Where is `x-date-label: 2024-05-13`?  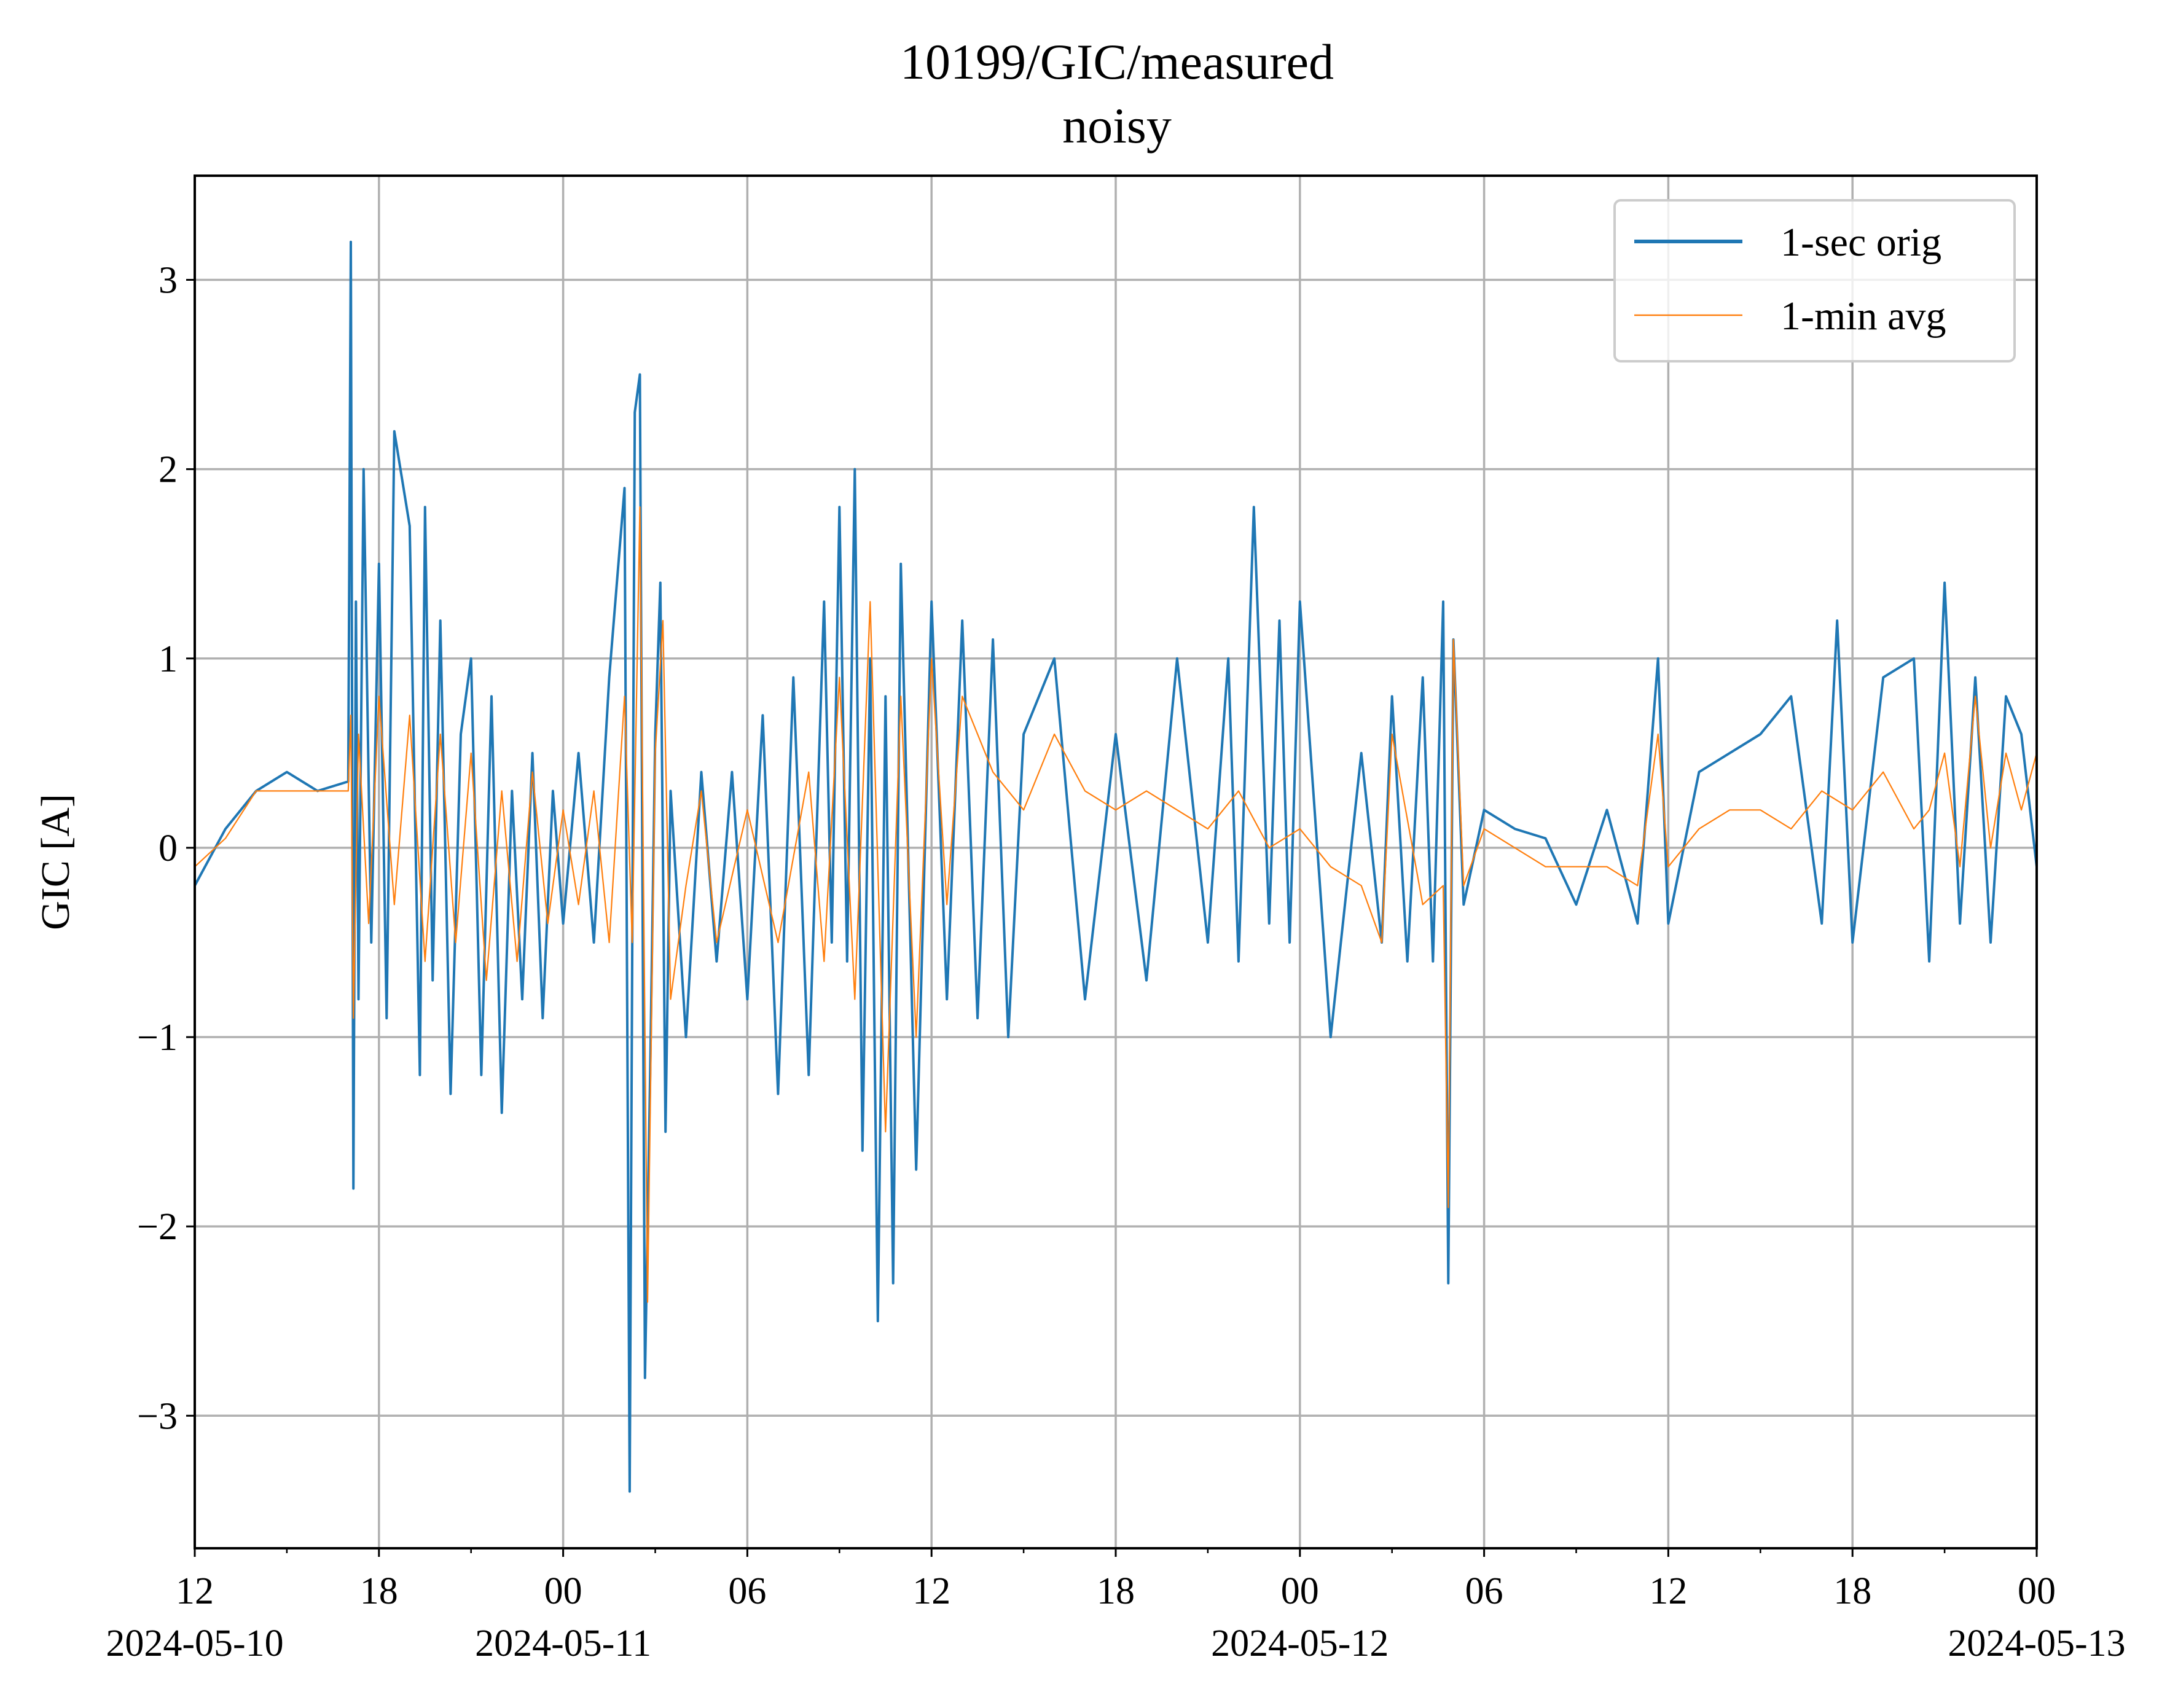
x-date-label: 2024-05-13 is located at coordinates (2036, 1643).